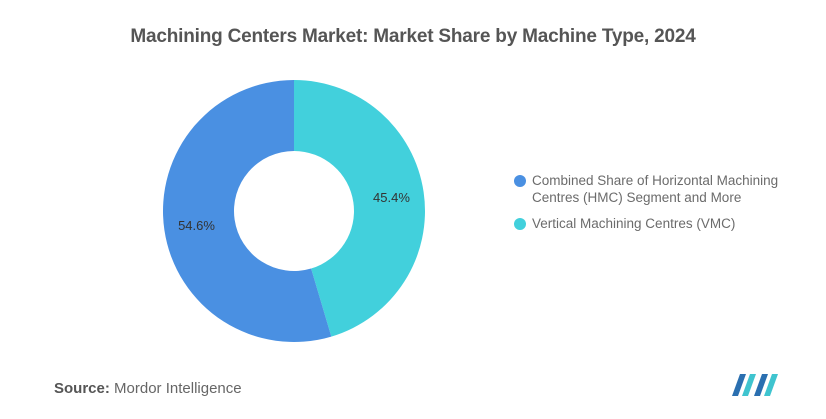 The image size is (826, 419). What do you see at coordinates (360, 208) in the screenshot?
I see `slice-vmc` at bounding box center [360, 208].